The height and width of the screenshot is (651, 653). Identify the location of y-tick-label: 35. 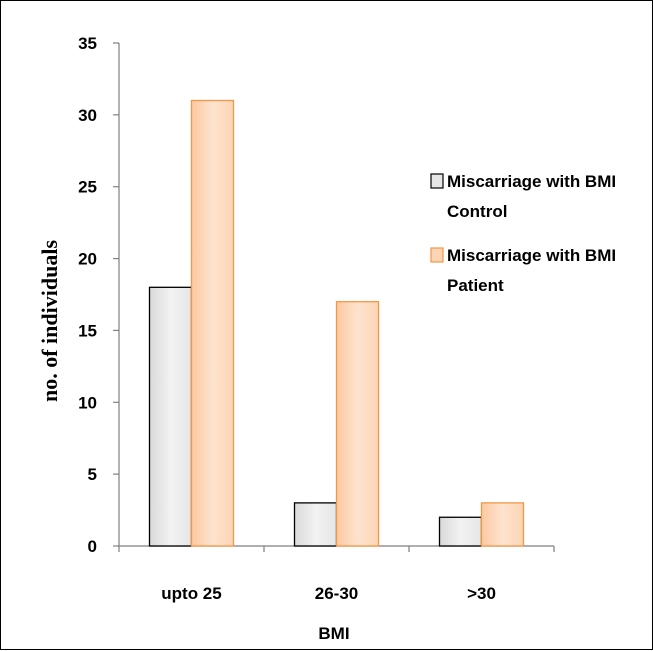
(87, 43).